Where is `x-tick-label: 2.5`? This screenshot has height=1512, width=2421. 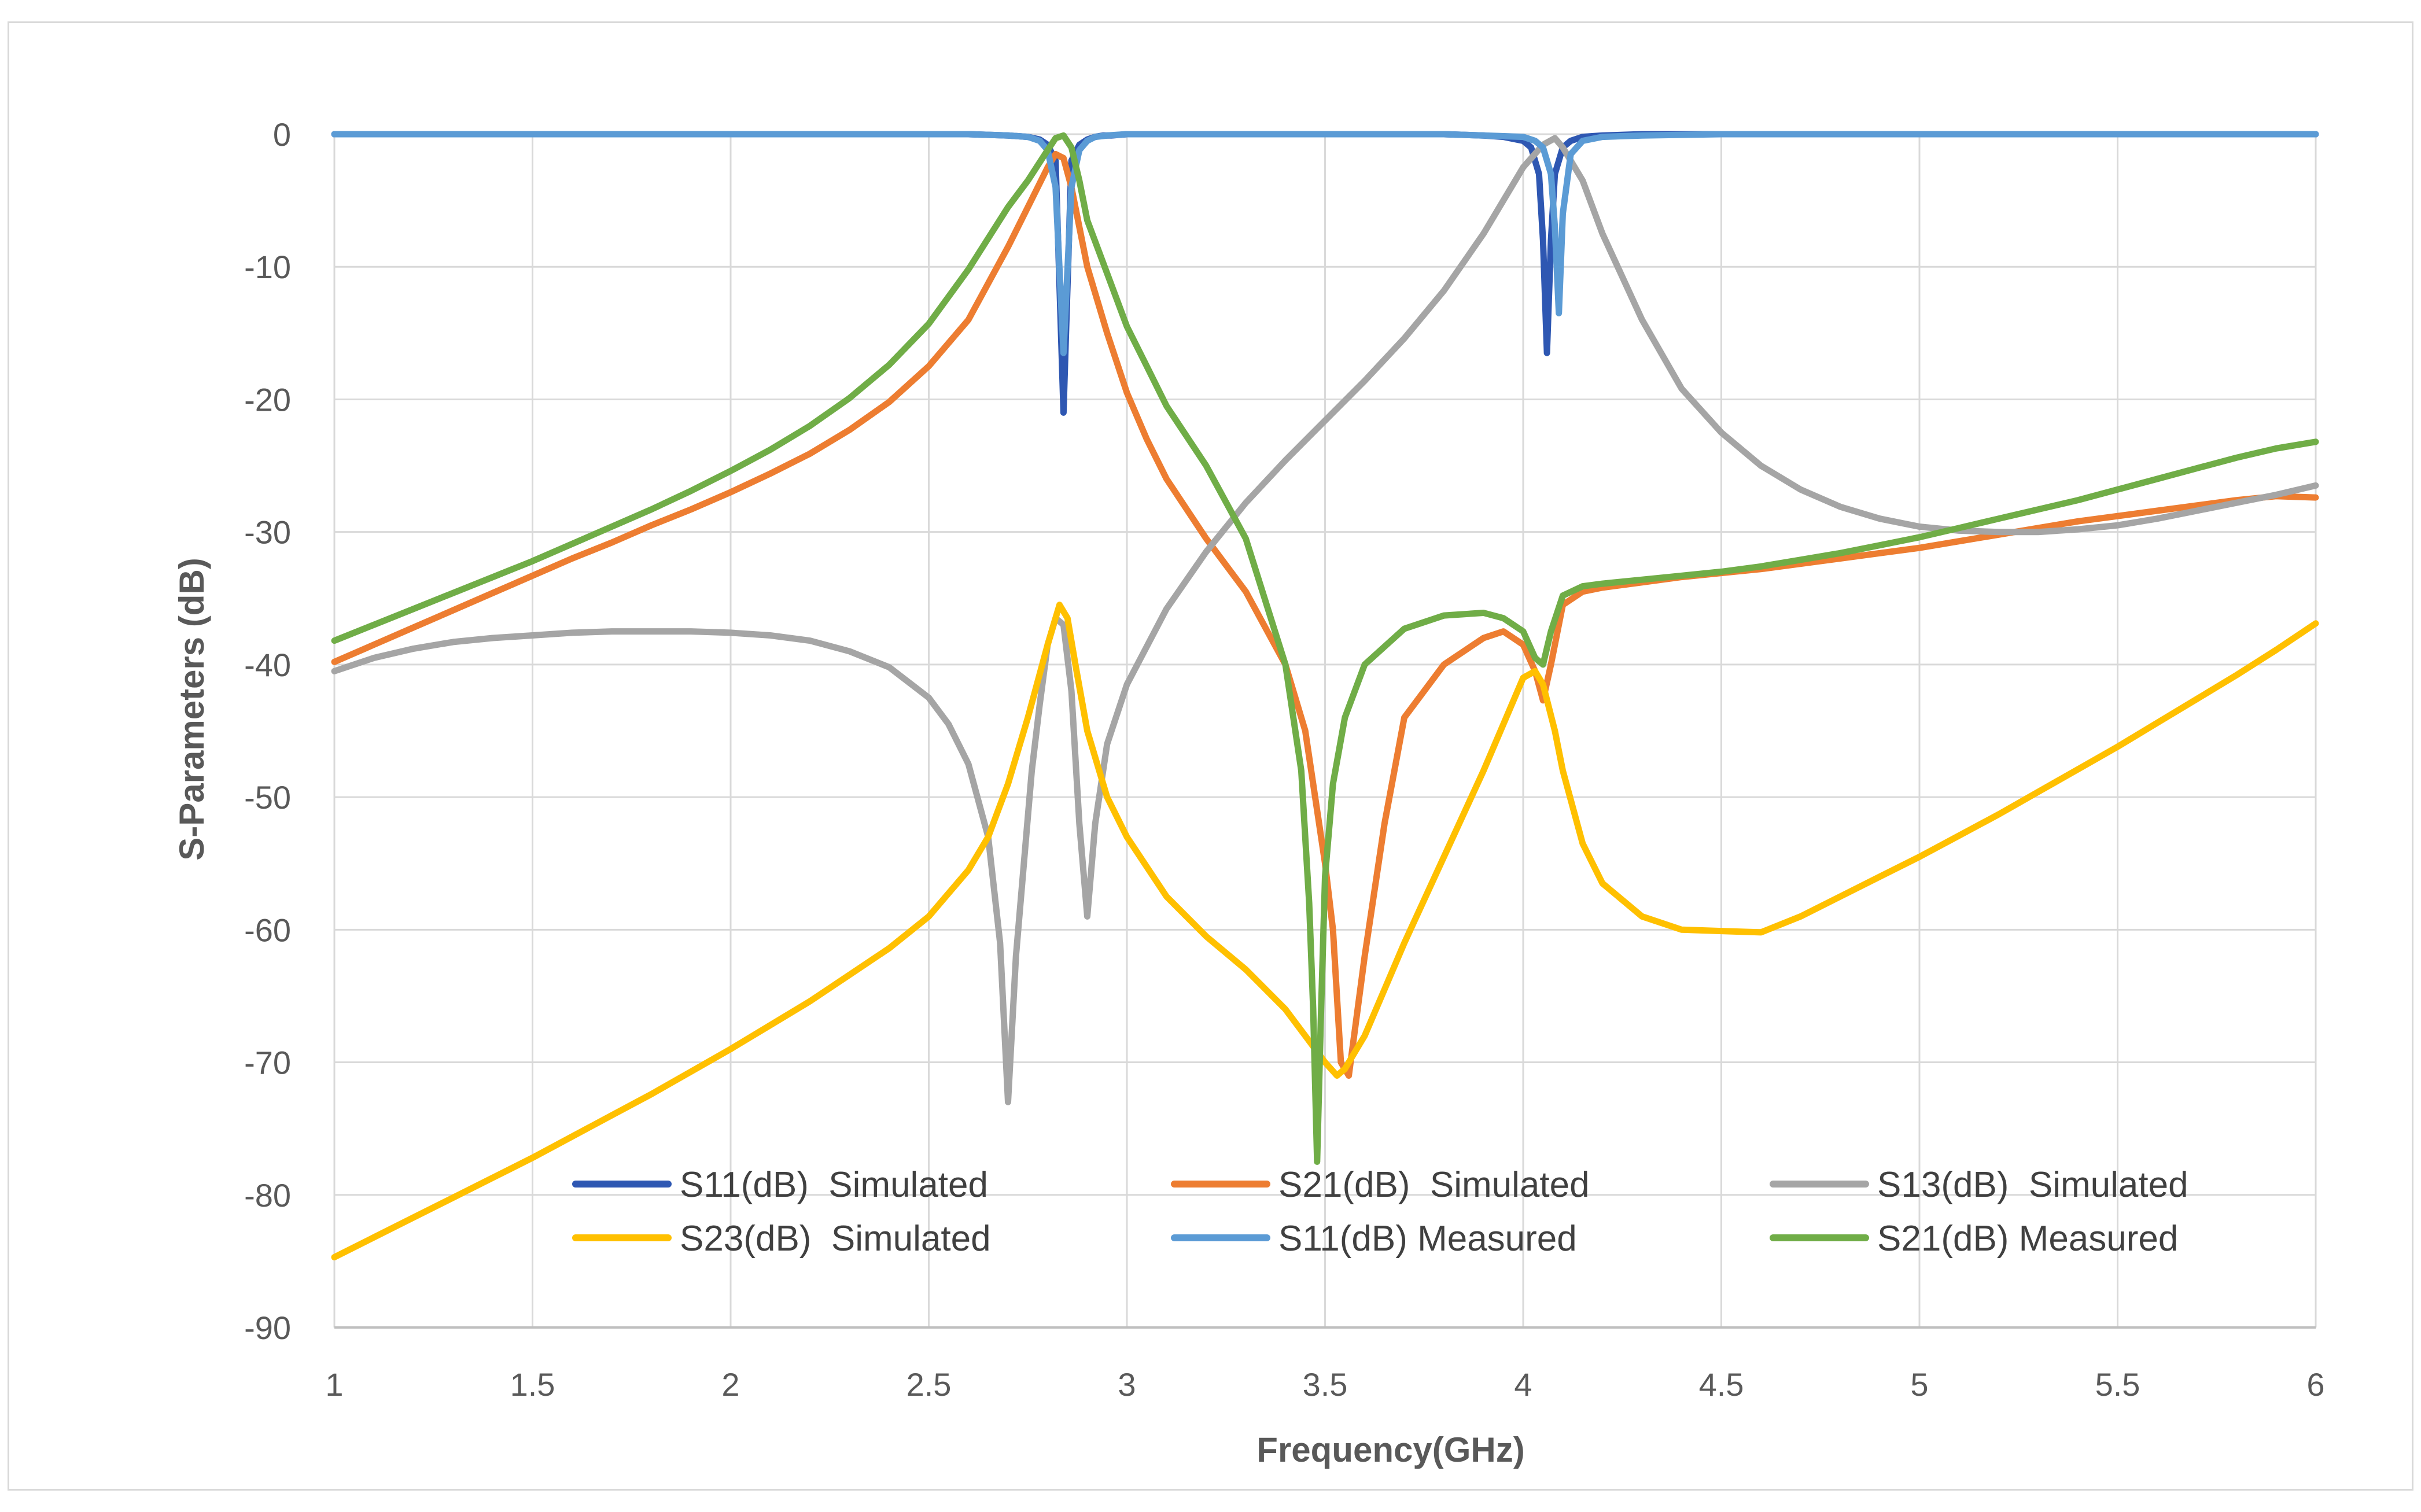 x-tick-label: 2.5 is located at coordinates (929, 1384).